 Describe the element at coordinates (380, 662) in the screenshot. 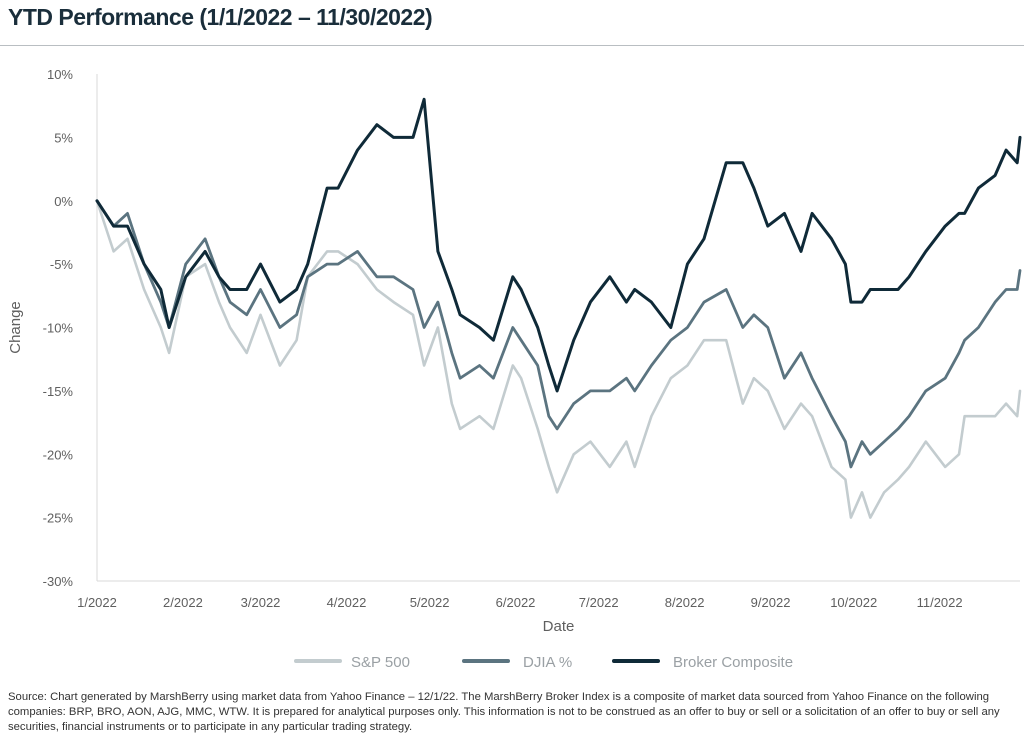

I see `legend-label: S&P 500` at that location.